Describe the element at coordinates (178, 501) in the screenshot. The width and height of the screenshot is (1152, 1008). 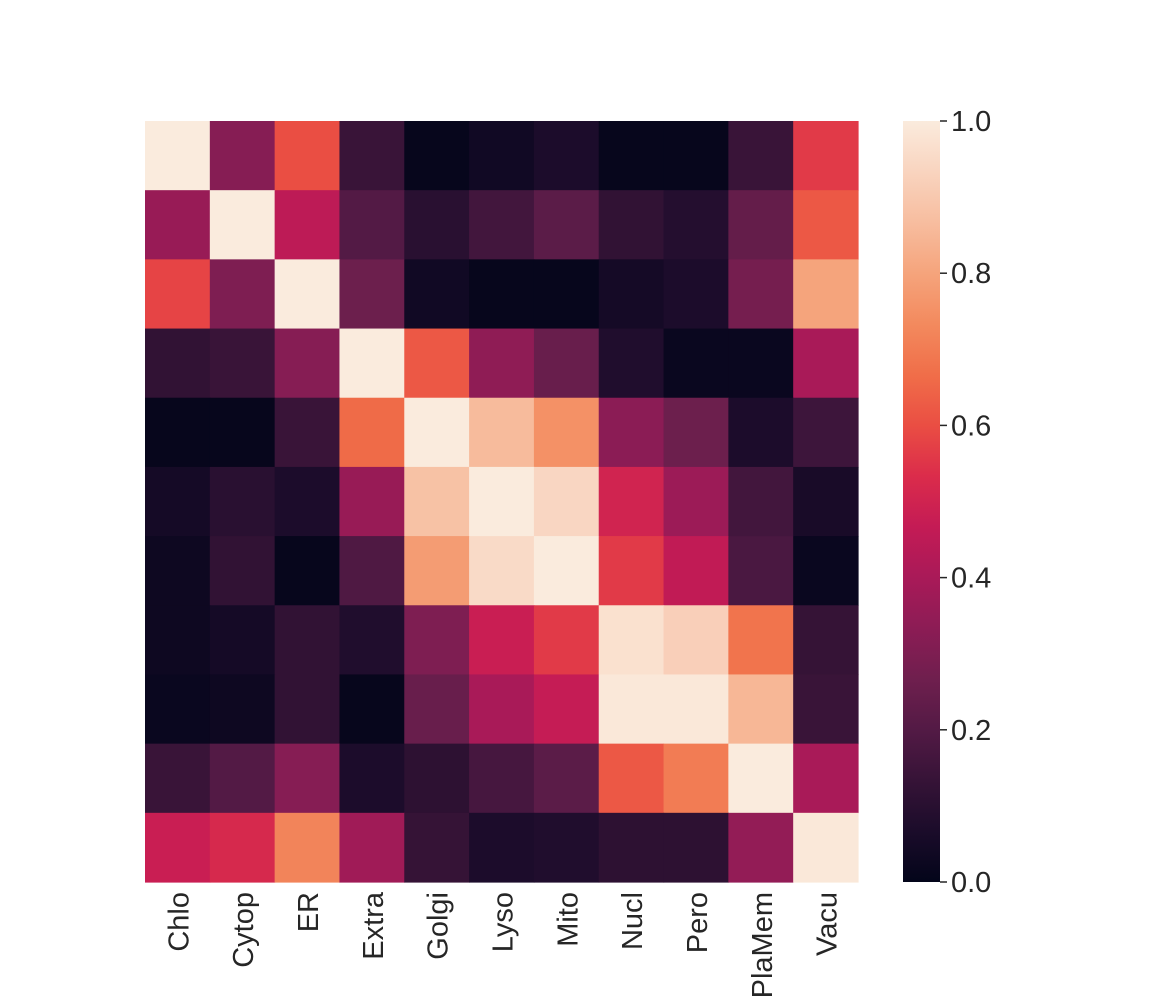
I see `heatmap-cell-lyso-chlo` at that location.